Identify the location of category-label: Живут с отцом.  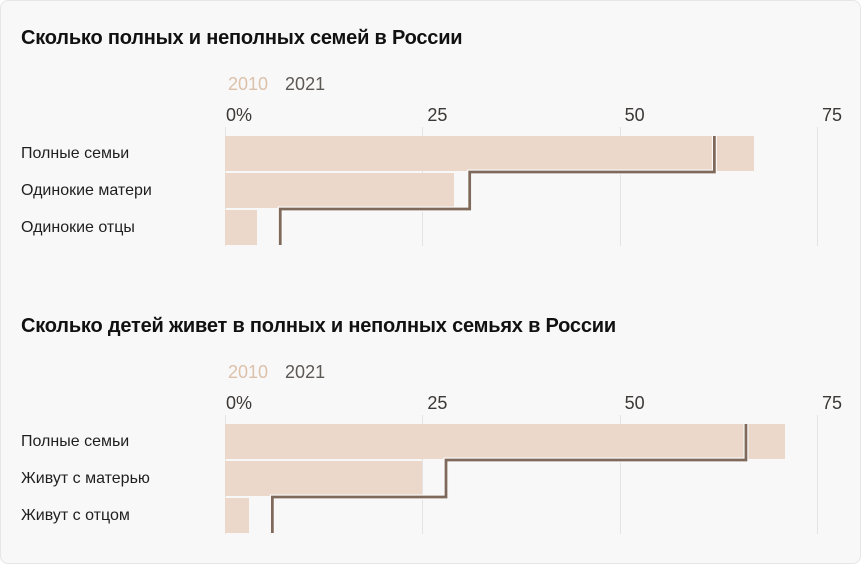
(75, 515).